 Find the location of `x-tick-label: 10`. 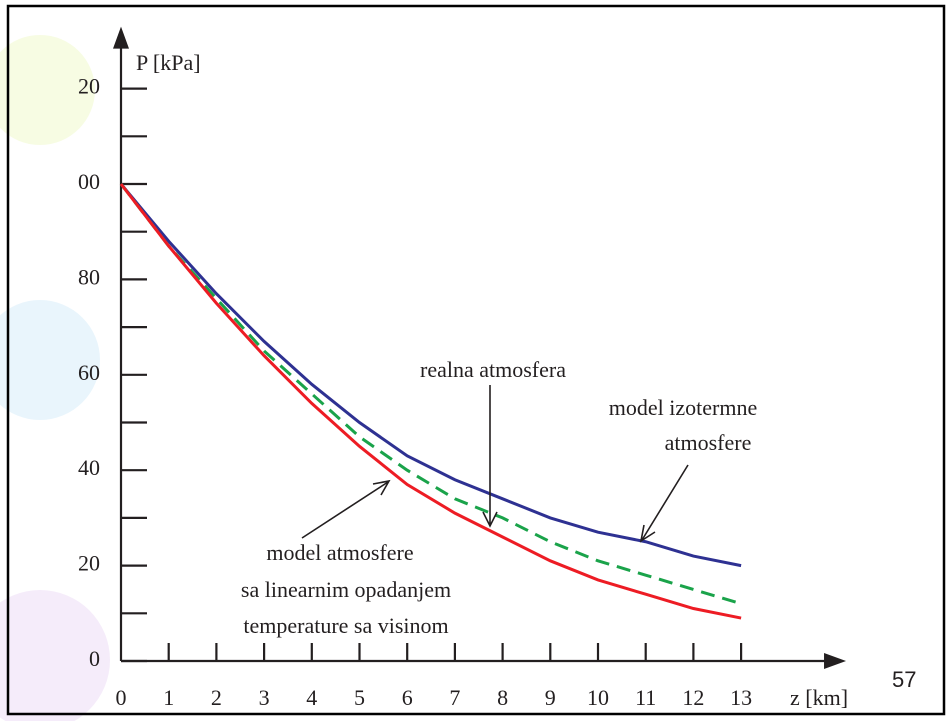

x-tick-label: 10 is located at coordinates (598, 697).